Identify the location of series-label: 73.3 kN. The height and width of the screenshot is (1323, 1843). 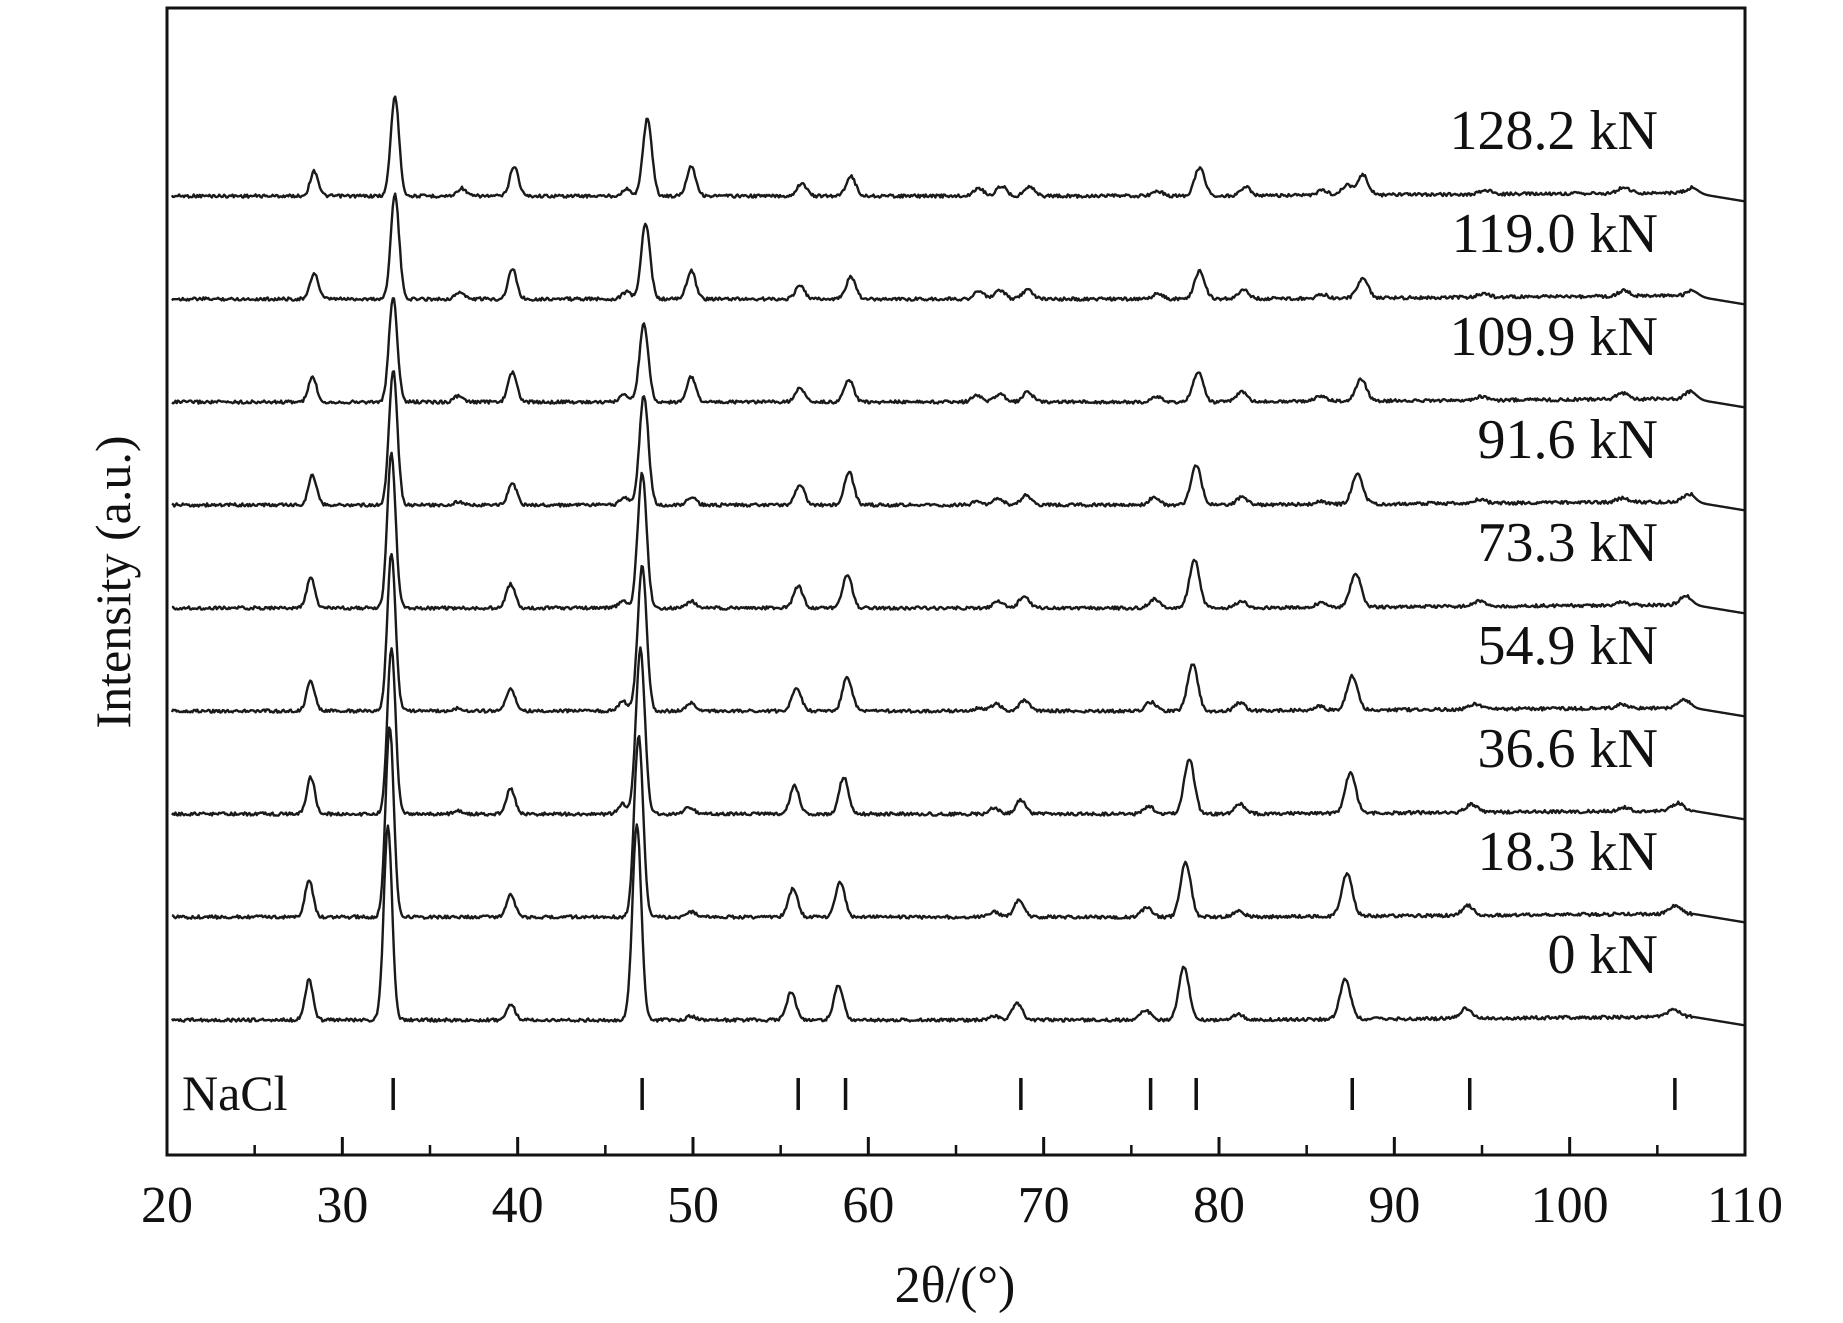
(1568, 543).